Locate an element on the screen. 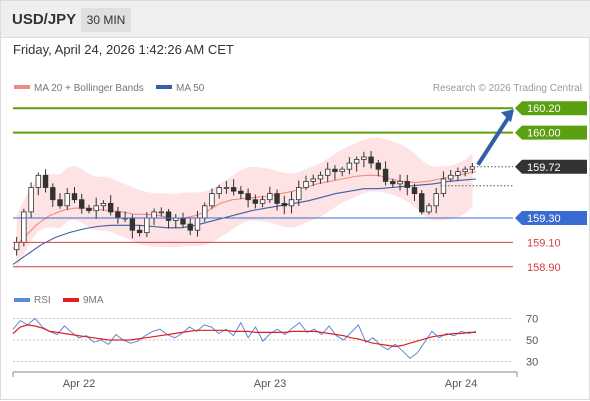 The height and width of the screenshot is (401, 590). x-axis: Apr 22 Apr 23 Apr 24 is located at coordinates (265, 380).